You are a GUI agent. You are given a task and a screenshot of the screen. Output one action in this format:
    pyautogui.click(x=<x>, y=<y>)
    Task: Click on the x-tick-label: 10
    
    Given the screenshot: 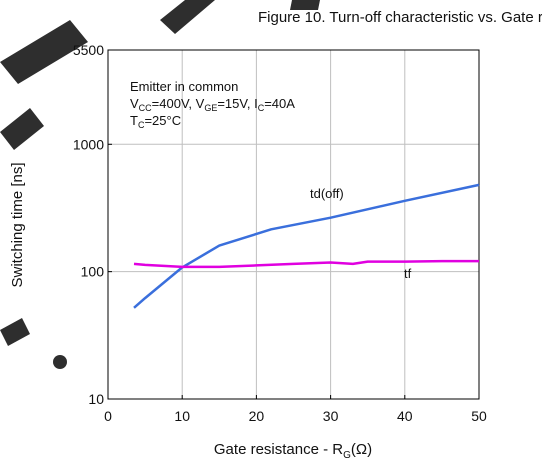 What is the action you would take?
    pyautogui.click(x=182, y=416)
    